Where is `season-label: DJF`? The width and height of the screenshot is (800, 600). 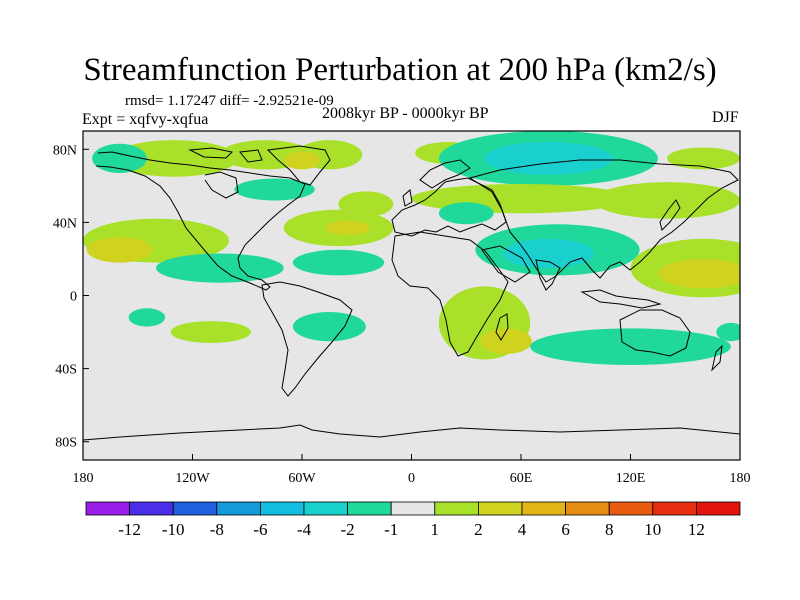
season-label: DJF is located at coordinates (725, 117).